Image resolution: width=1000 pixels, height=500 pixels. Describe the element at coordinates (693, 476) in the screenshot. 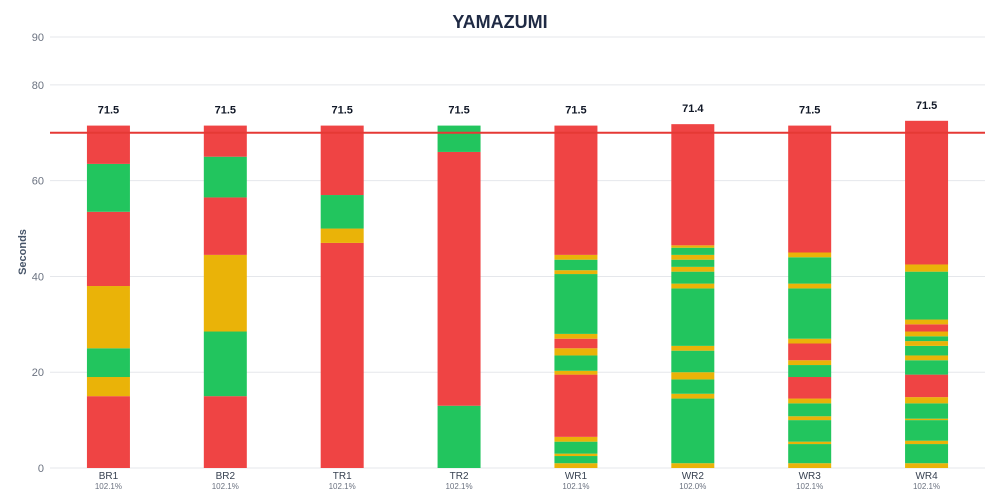

I see `x-tick-label: WR2` at that location.